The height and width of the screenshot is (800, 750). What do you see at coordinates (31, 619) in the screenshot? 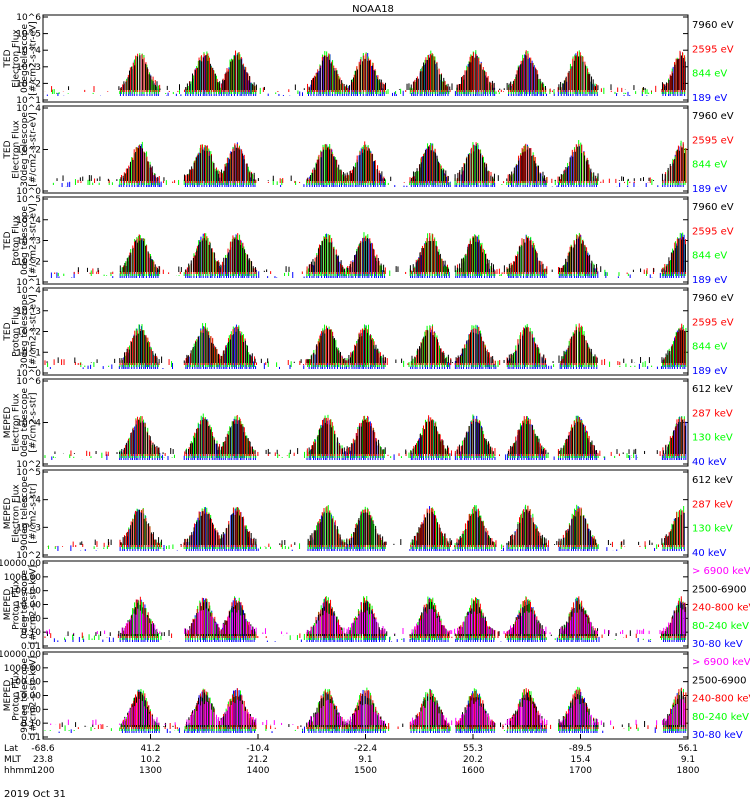
I see `y-tick-label: 1.00` at bounding box center [31, 619].